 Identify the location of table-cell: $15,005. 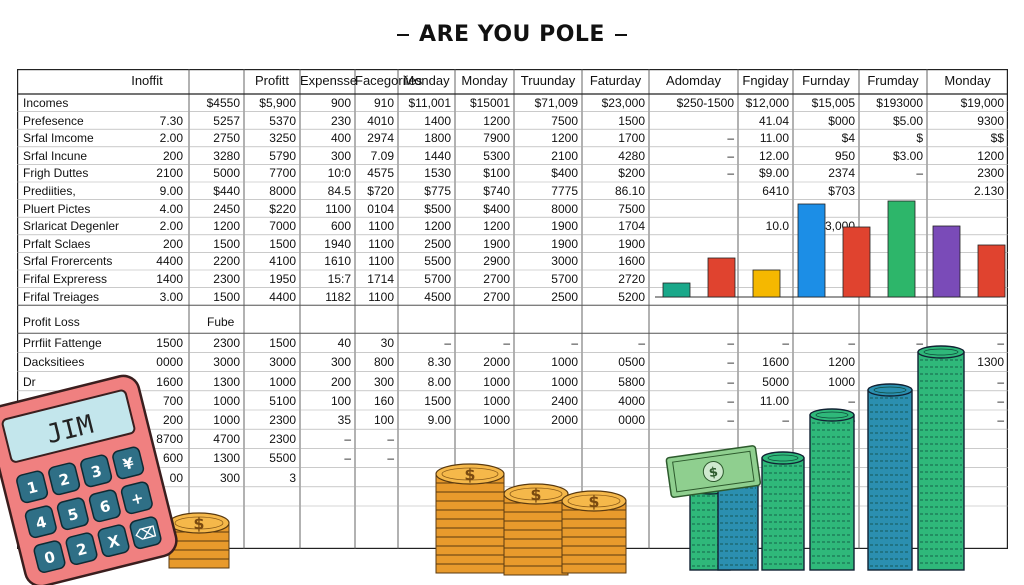
(833, 103).